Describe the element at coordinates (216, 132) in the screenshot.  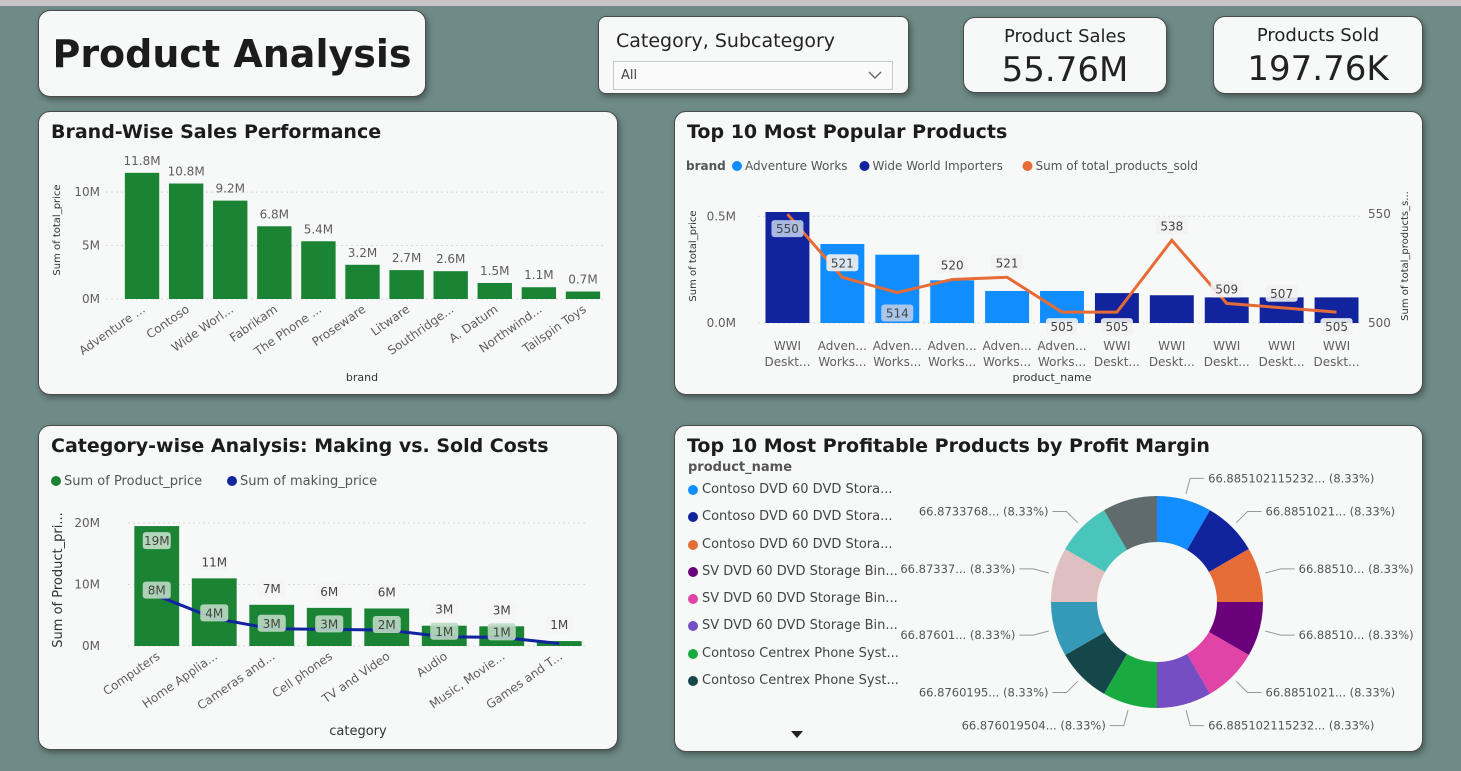
I see `chart-title: Brand-Wise Sales Performance` at that location.